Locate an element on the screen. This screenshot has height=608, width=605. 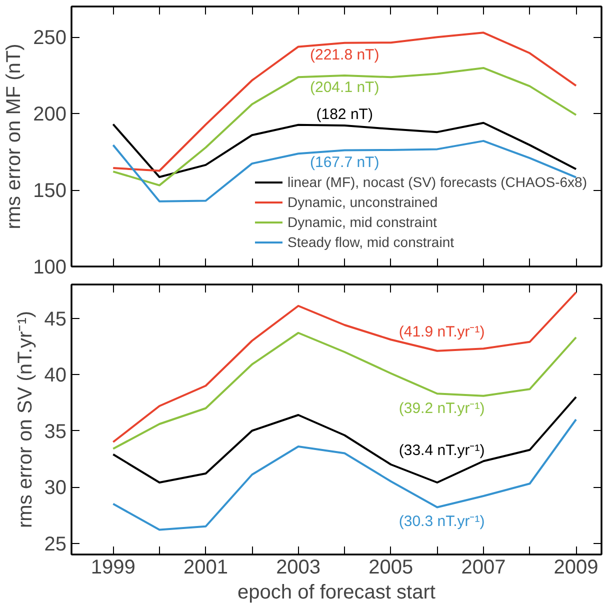
x-axis-title: epoch of forecast start is located at coordinates (337, 593).